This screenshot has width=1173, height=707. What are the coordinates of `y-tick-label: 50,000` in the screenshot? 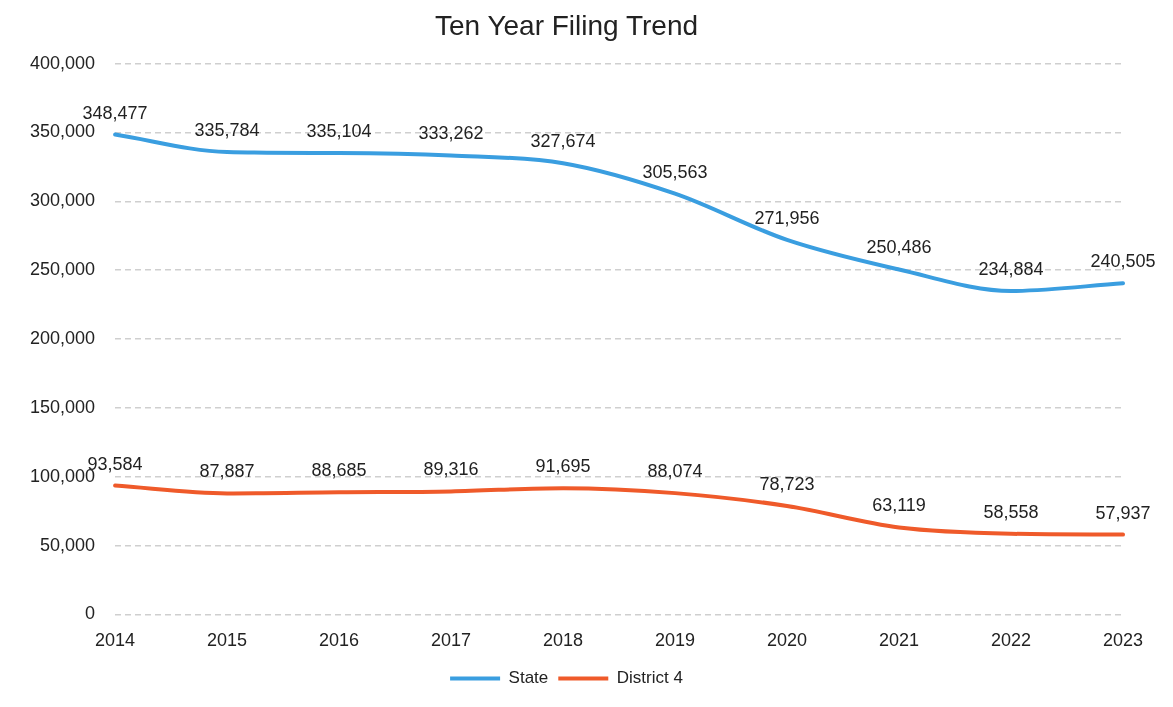 It's located at (68, 544).